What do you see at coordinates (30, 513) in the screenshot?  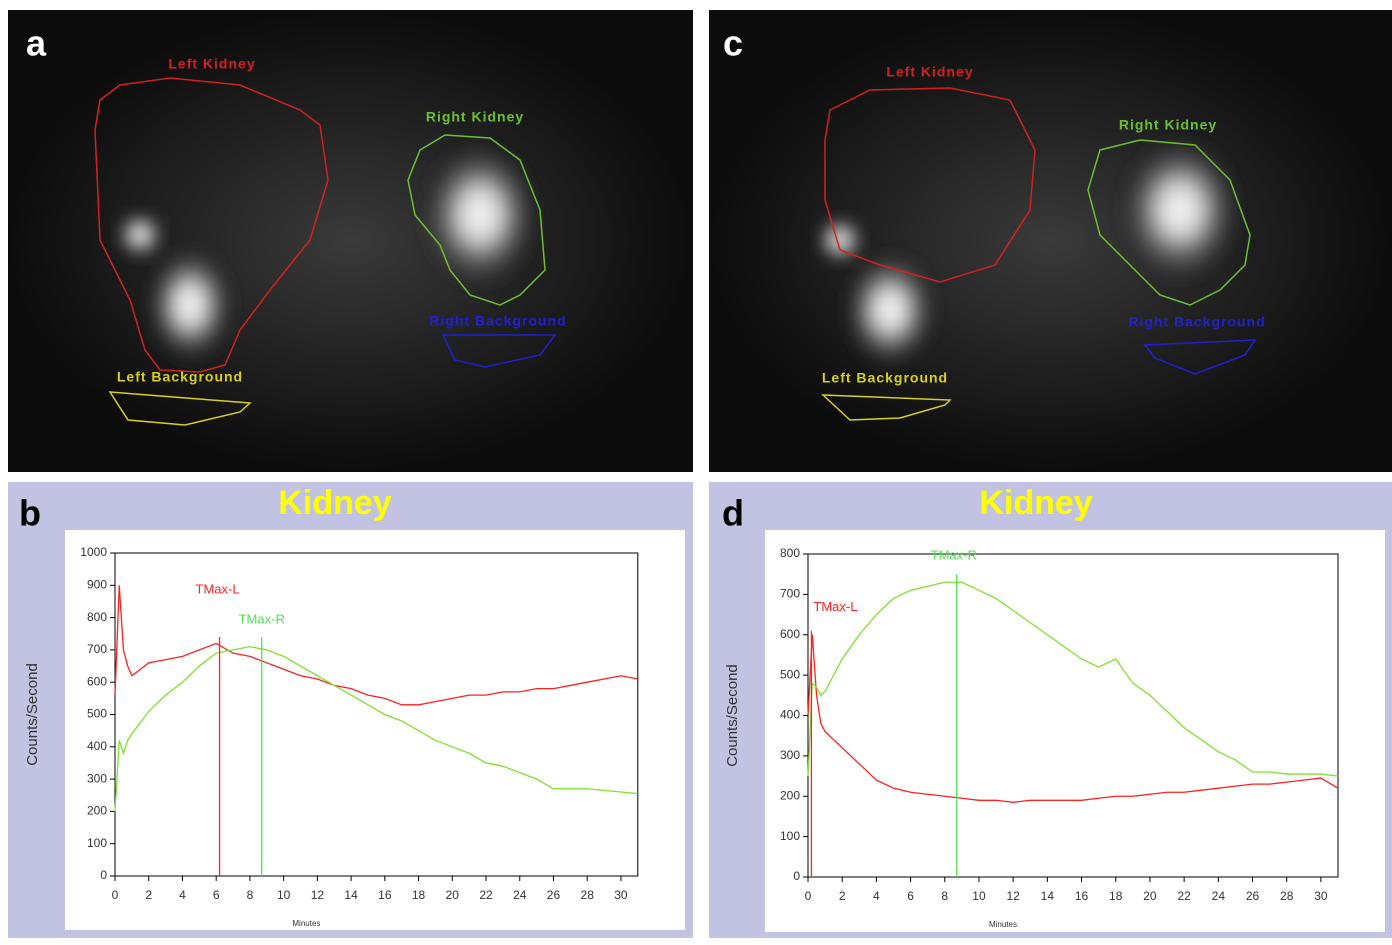 I see `panel-letter: b` at bounding box center [30, 513].